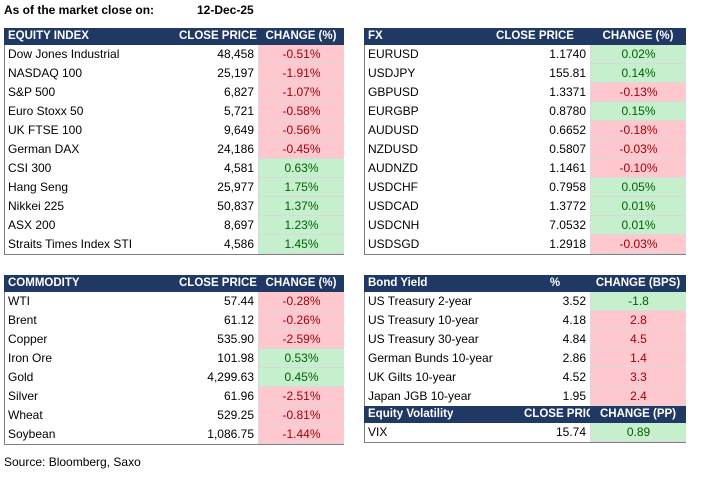  What do you see at coordinates (567, 130) in the screenshot?
I see `close-value: 0.6652` at bounding box center [567, 130].